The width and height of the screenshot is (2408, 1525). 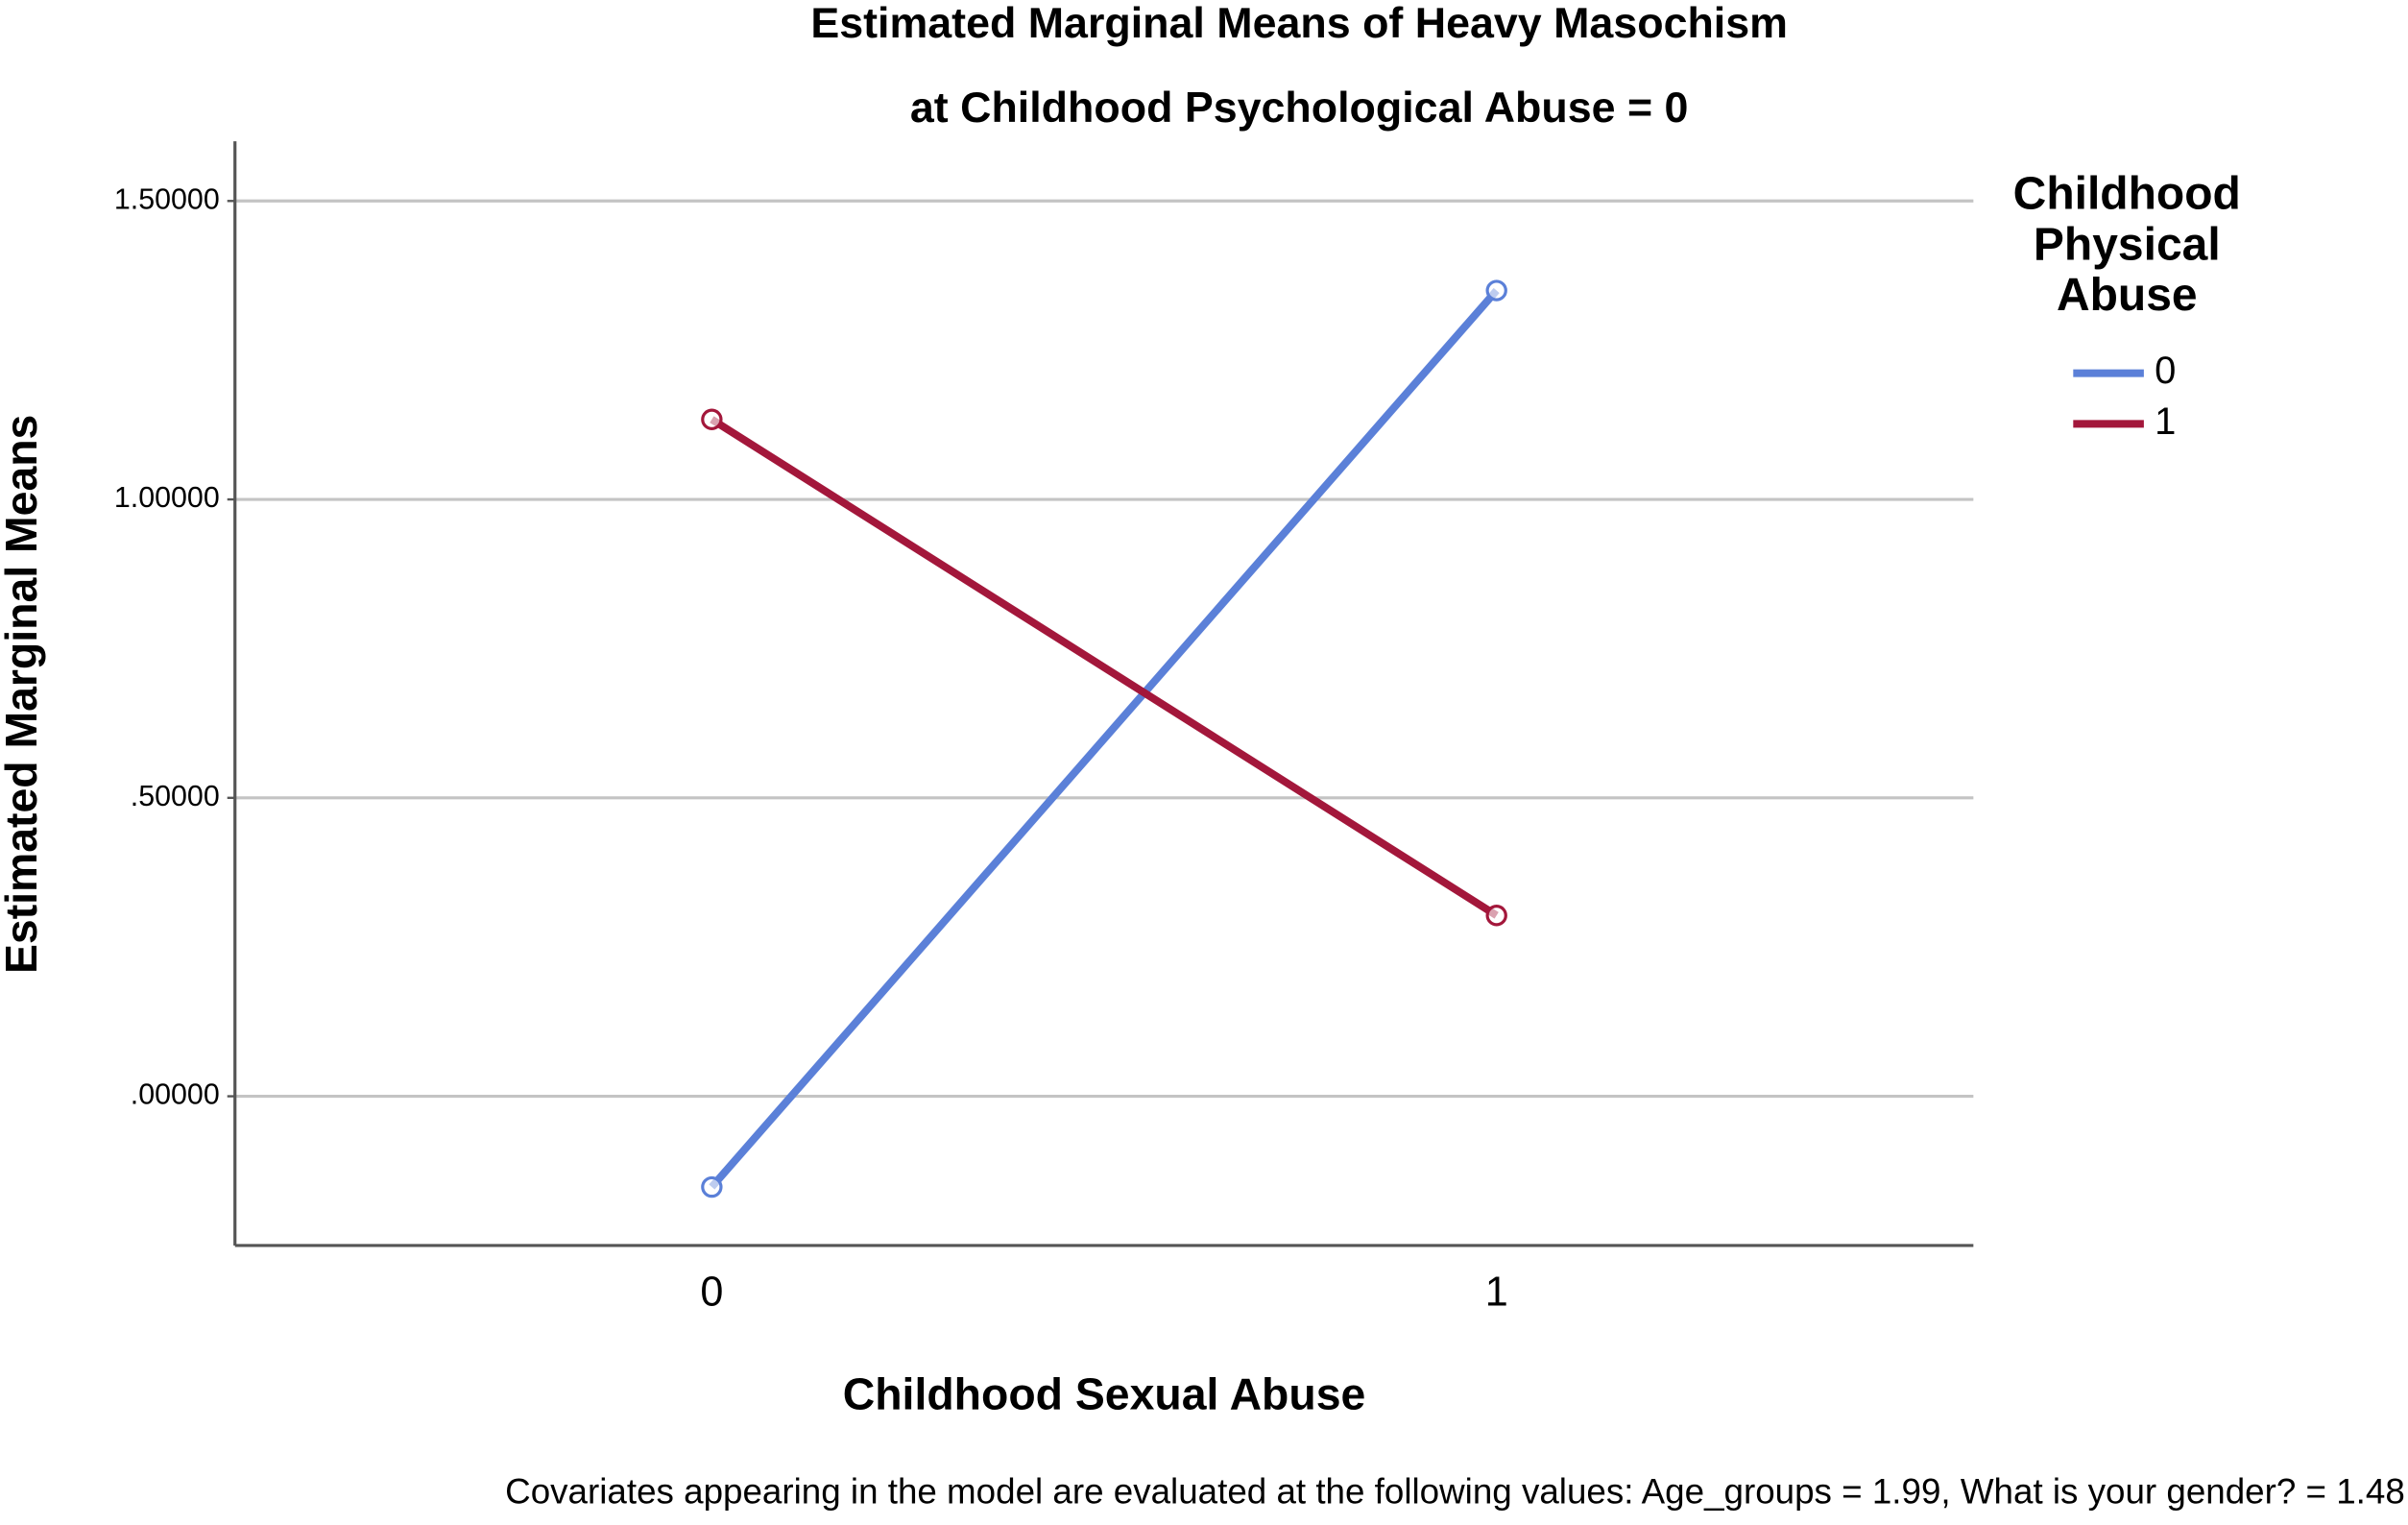 I want to click on y-tick-label: .00000, so click(x=176, y=1094).